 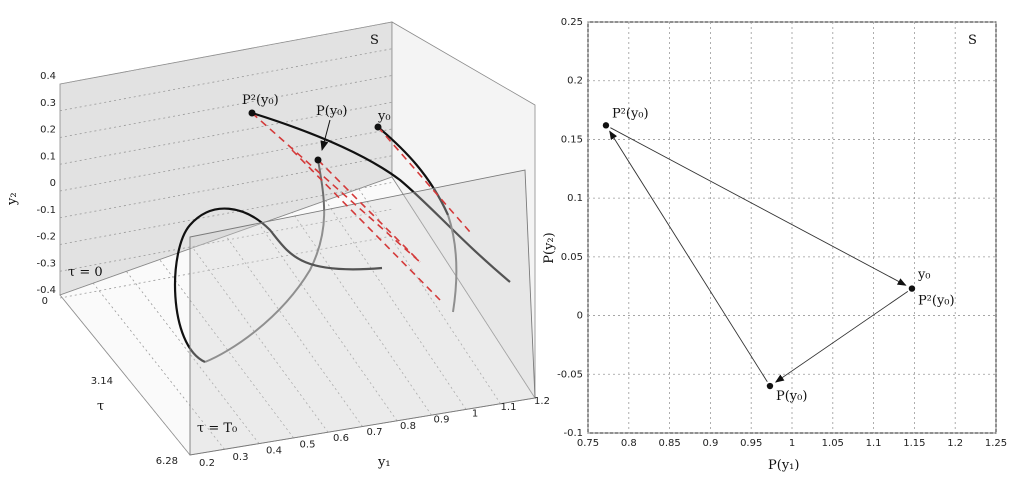 I want to click on x-axis-label: P(y₁), so click(x=783, y=465).